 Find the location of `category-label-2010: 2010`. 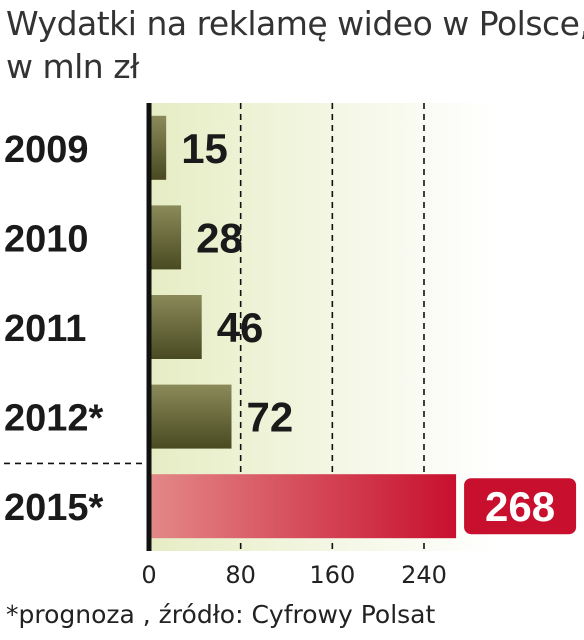

category-label-2010: 2010 is located at coordinates (46, 239).